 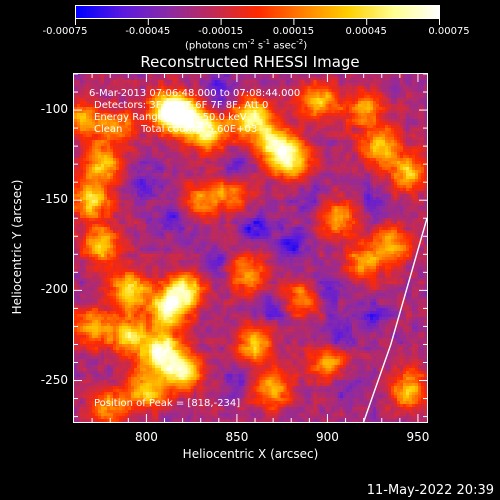 I want to click on annotation-peak-position: Position of Peak = [818,-234], so click(x=167, y=403).